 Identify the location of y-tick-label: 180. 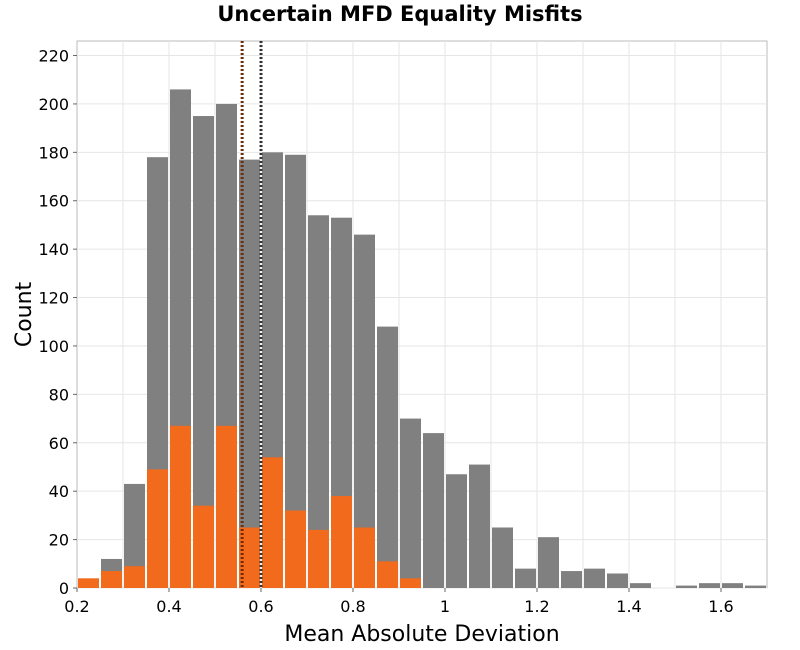
(53, 152).